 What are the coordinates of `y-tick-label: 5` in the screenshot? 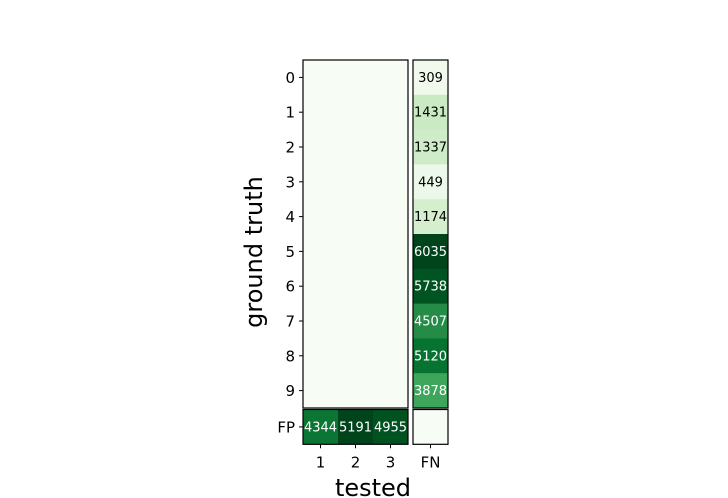 It's located at (290, 252).